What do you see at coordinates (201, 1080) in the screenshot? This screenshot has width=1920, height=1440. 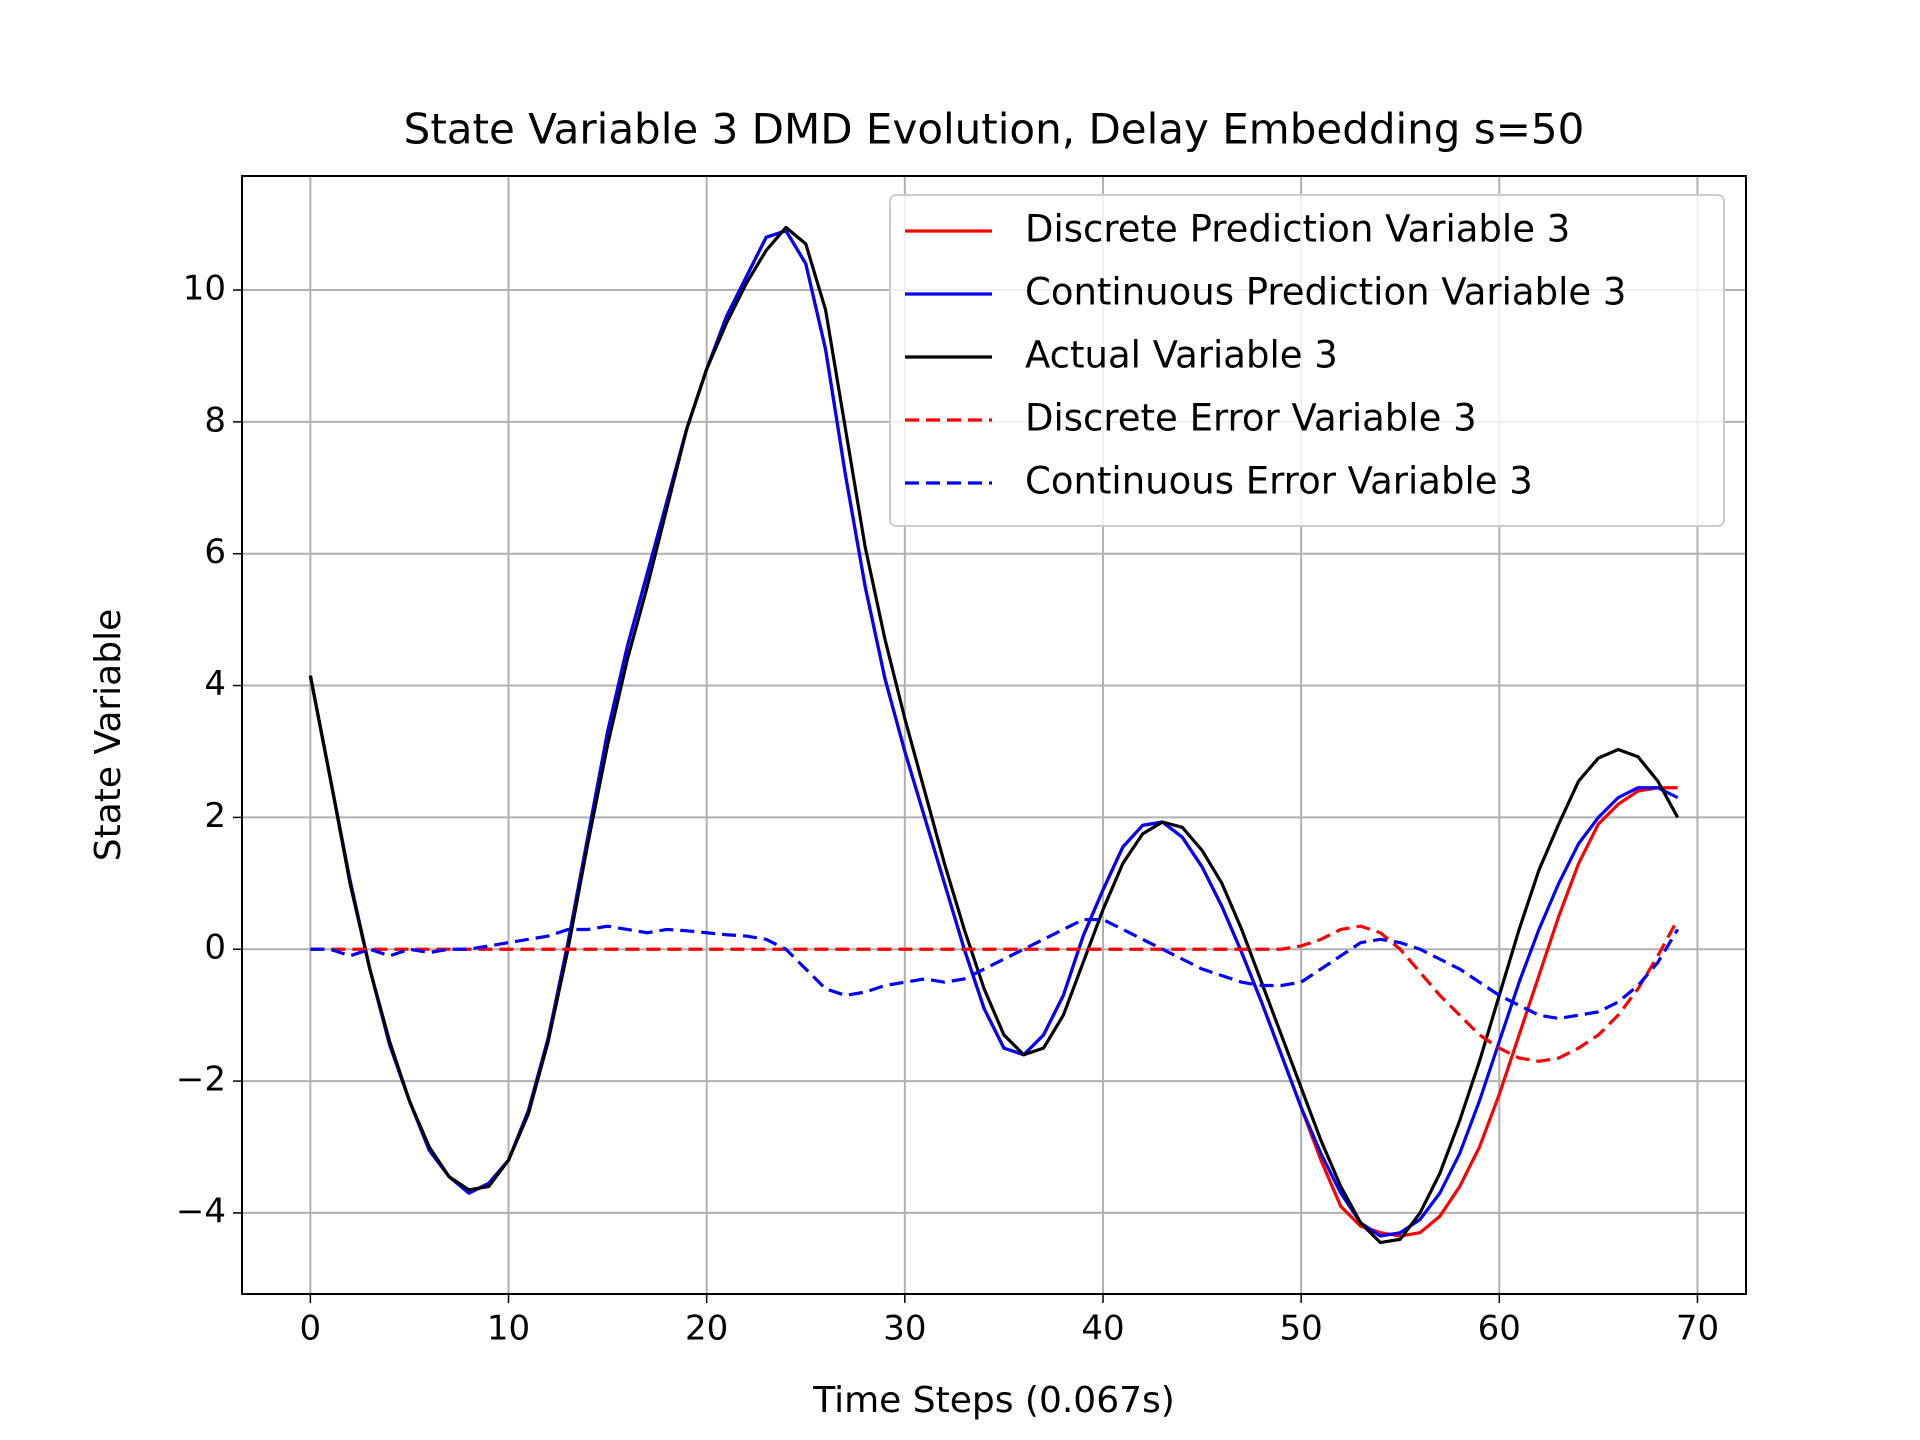 I see `y-tick-label: −2` at bounding box center [201, 1080].